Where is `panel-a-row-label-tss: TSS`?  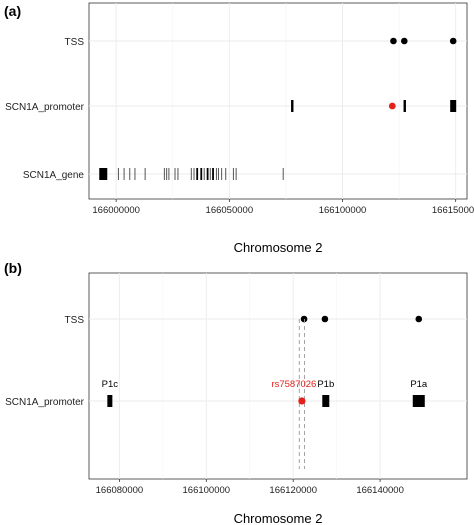 panel-a-row-label-tss: TSS is located at coordinates (75, 42).